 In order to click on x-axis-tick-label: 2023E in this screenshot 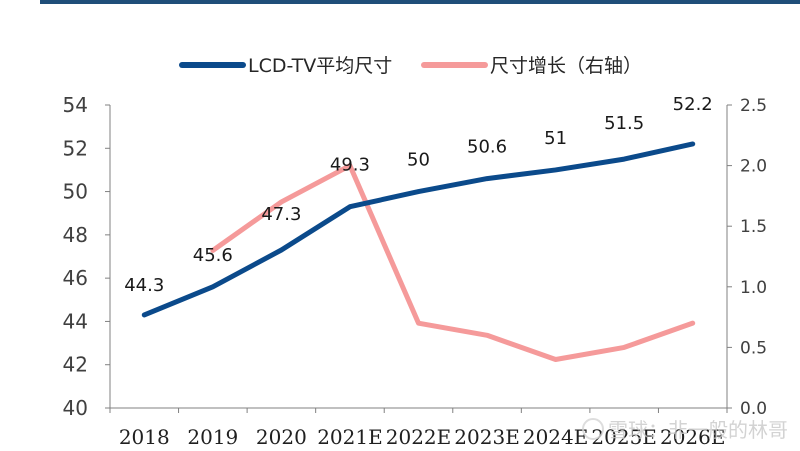, I will do `click(487, 437)`.